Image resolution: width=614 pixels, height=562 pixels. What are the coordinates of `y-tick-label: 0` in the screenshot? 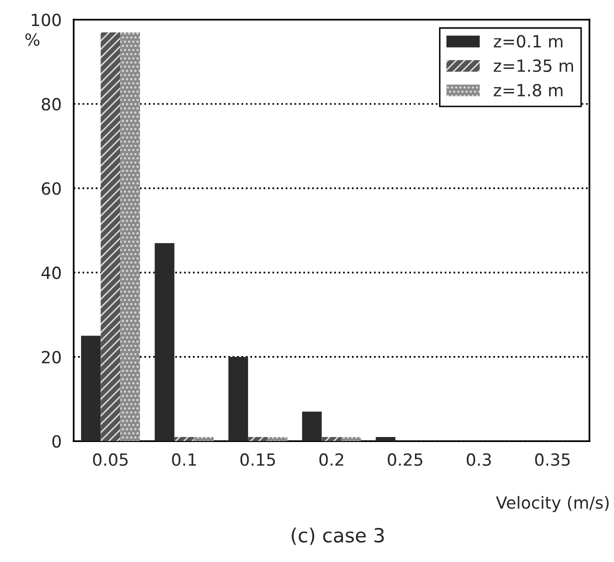 It's located at (56, 441).